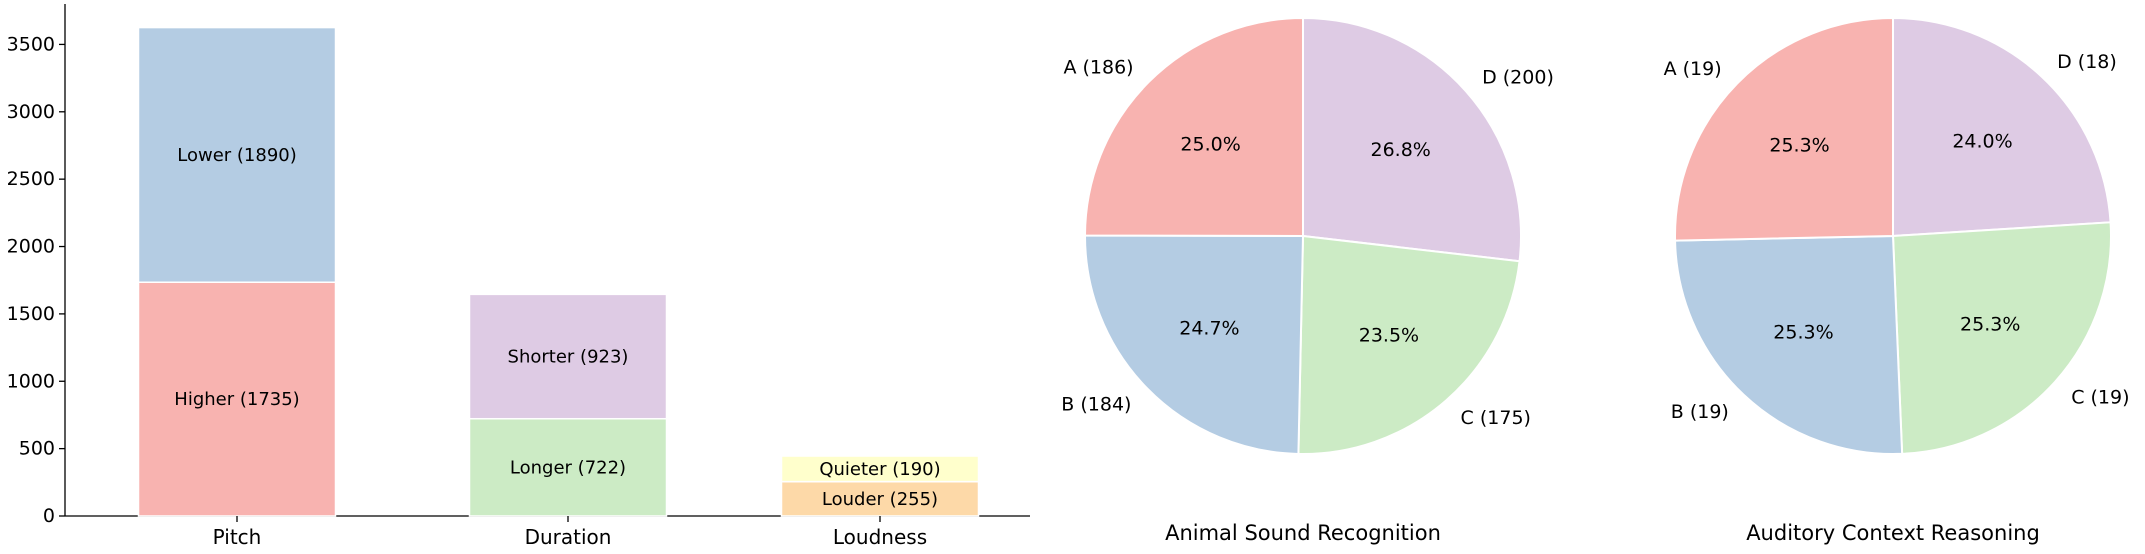 This screenshot has width=2145, height=554. I want to click on y-tick-label: 1000, so click(31, 381).